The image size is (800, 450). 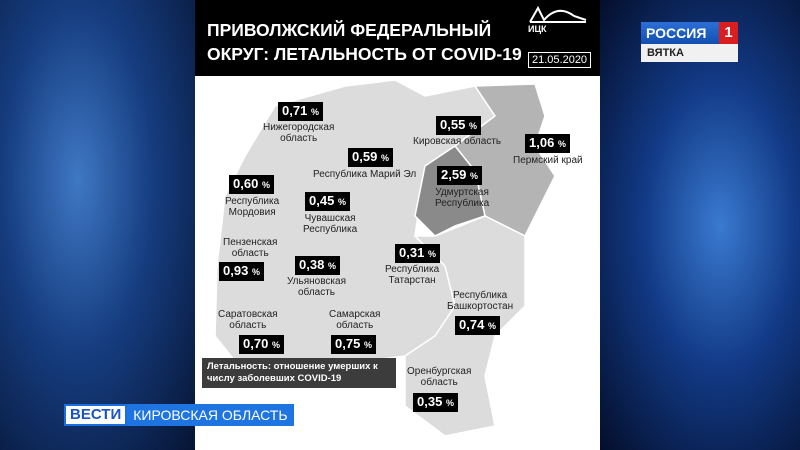 I want to click on value-badge-bashkortostan: 0,74 %, so click(x=477, y=325).